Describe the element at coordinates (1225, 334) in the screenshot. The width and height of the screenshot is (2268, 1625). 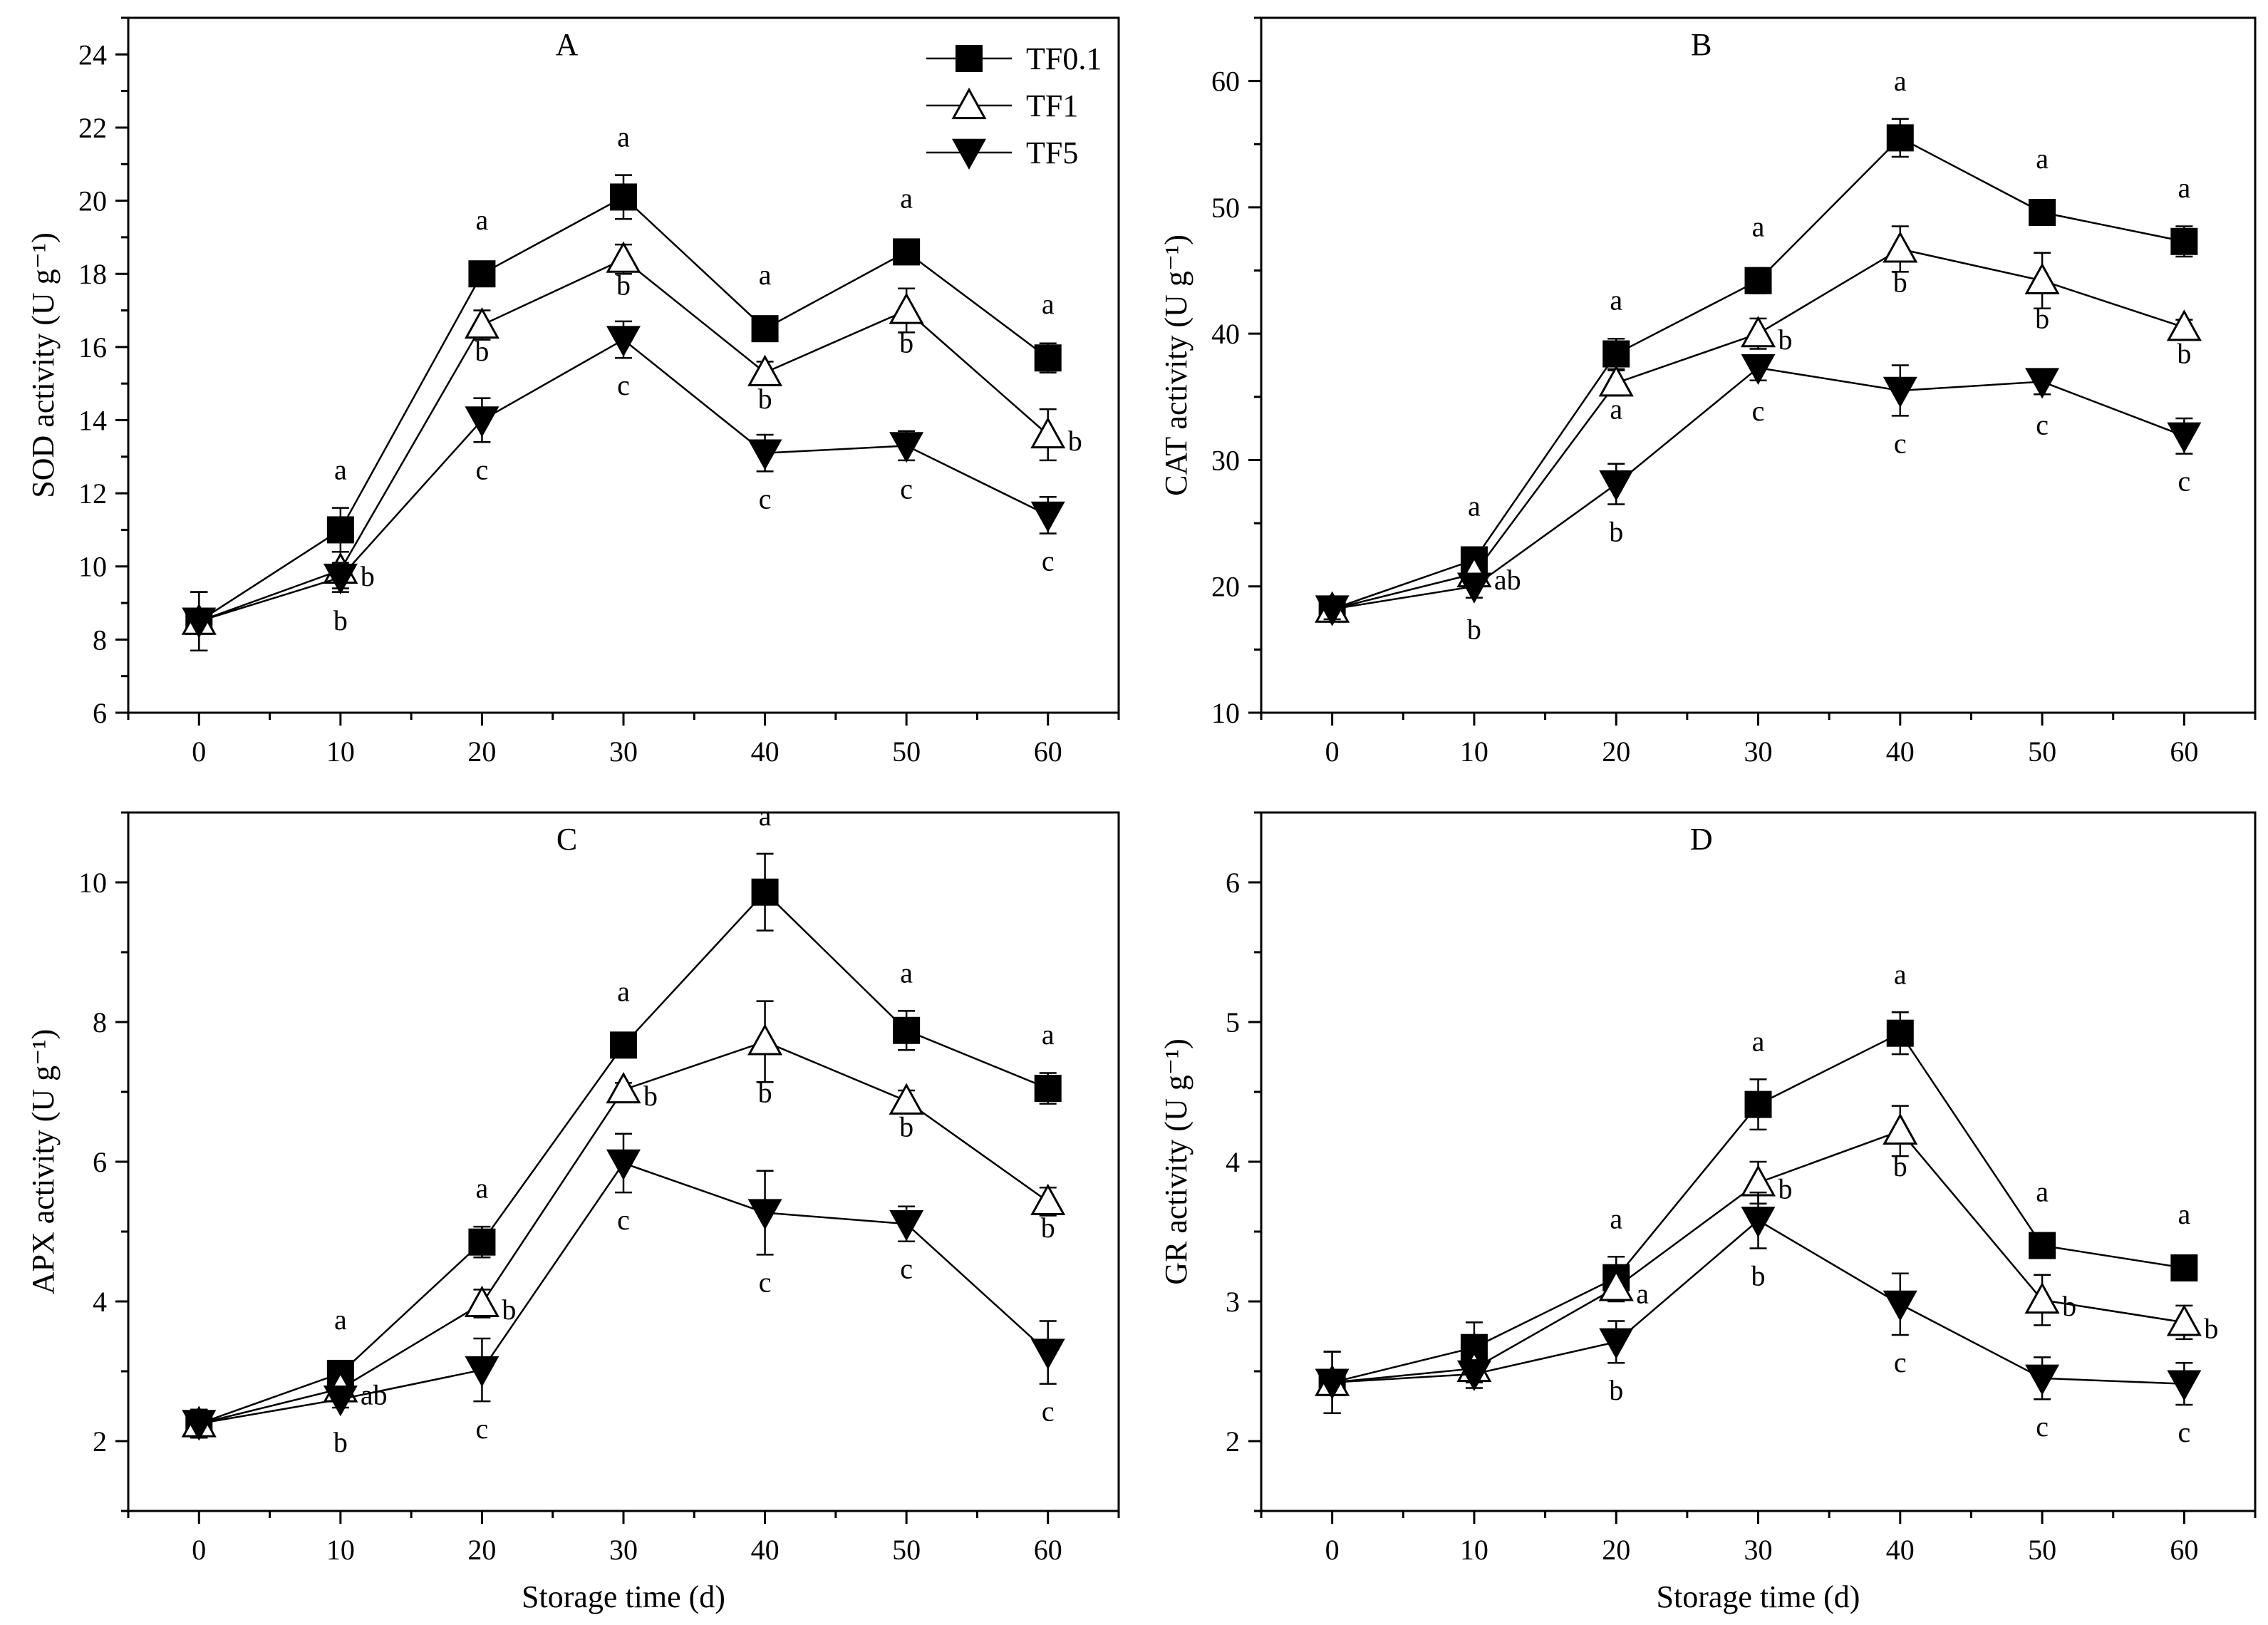
I see `y-tick-label: 40` at that location.